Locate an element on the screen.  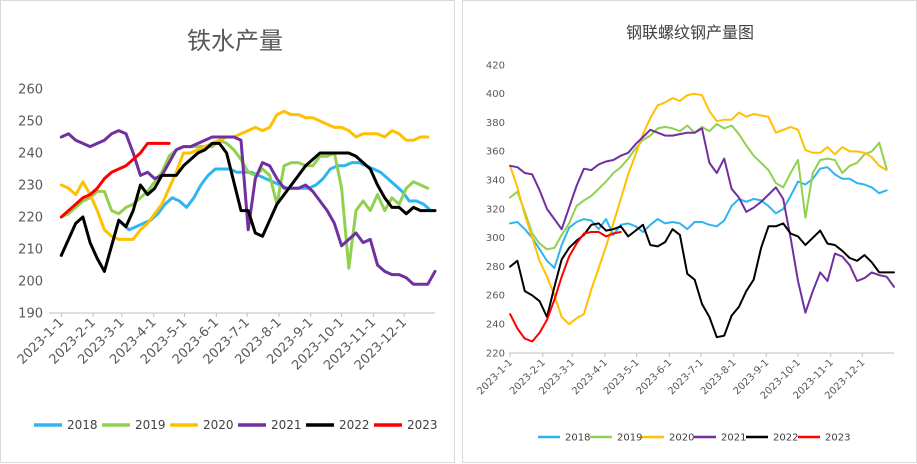
y-tick-label: 380 is located at coordinates (495, 123).